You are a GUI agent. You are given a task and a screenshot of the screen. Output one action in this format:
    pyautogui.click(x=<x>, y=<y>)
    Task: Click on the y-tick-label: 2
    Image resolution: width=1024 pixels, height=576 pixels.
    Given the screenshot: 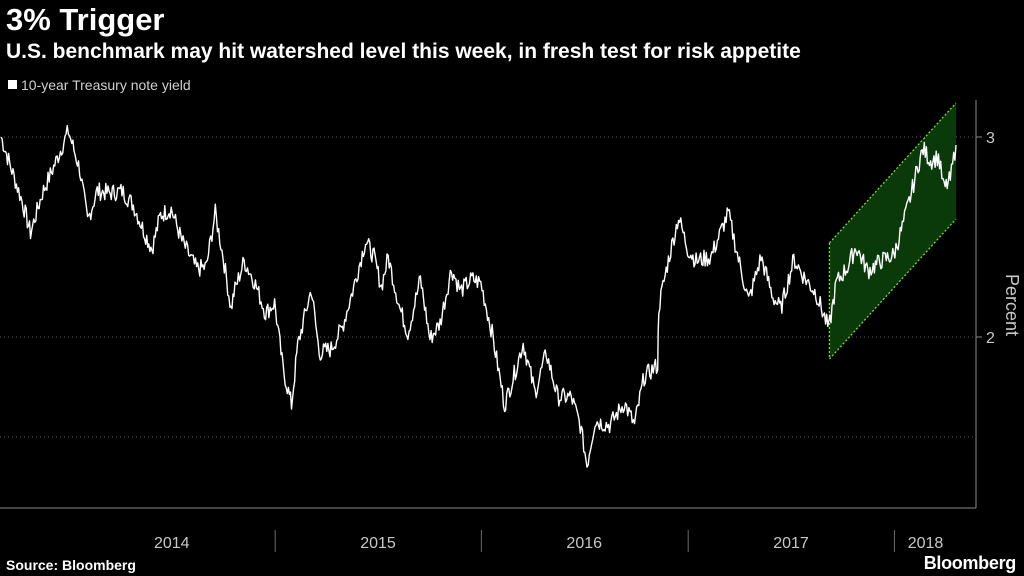 What is the action you would take?
    pyautogui.click(x=990, y=338)
    